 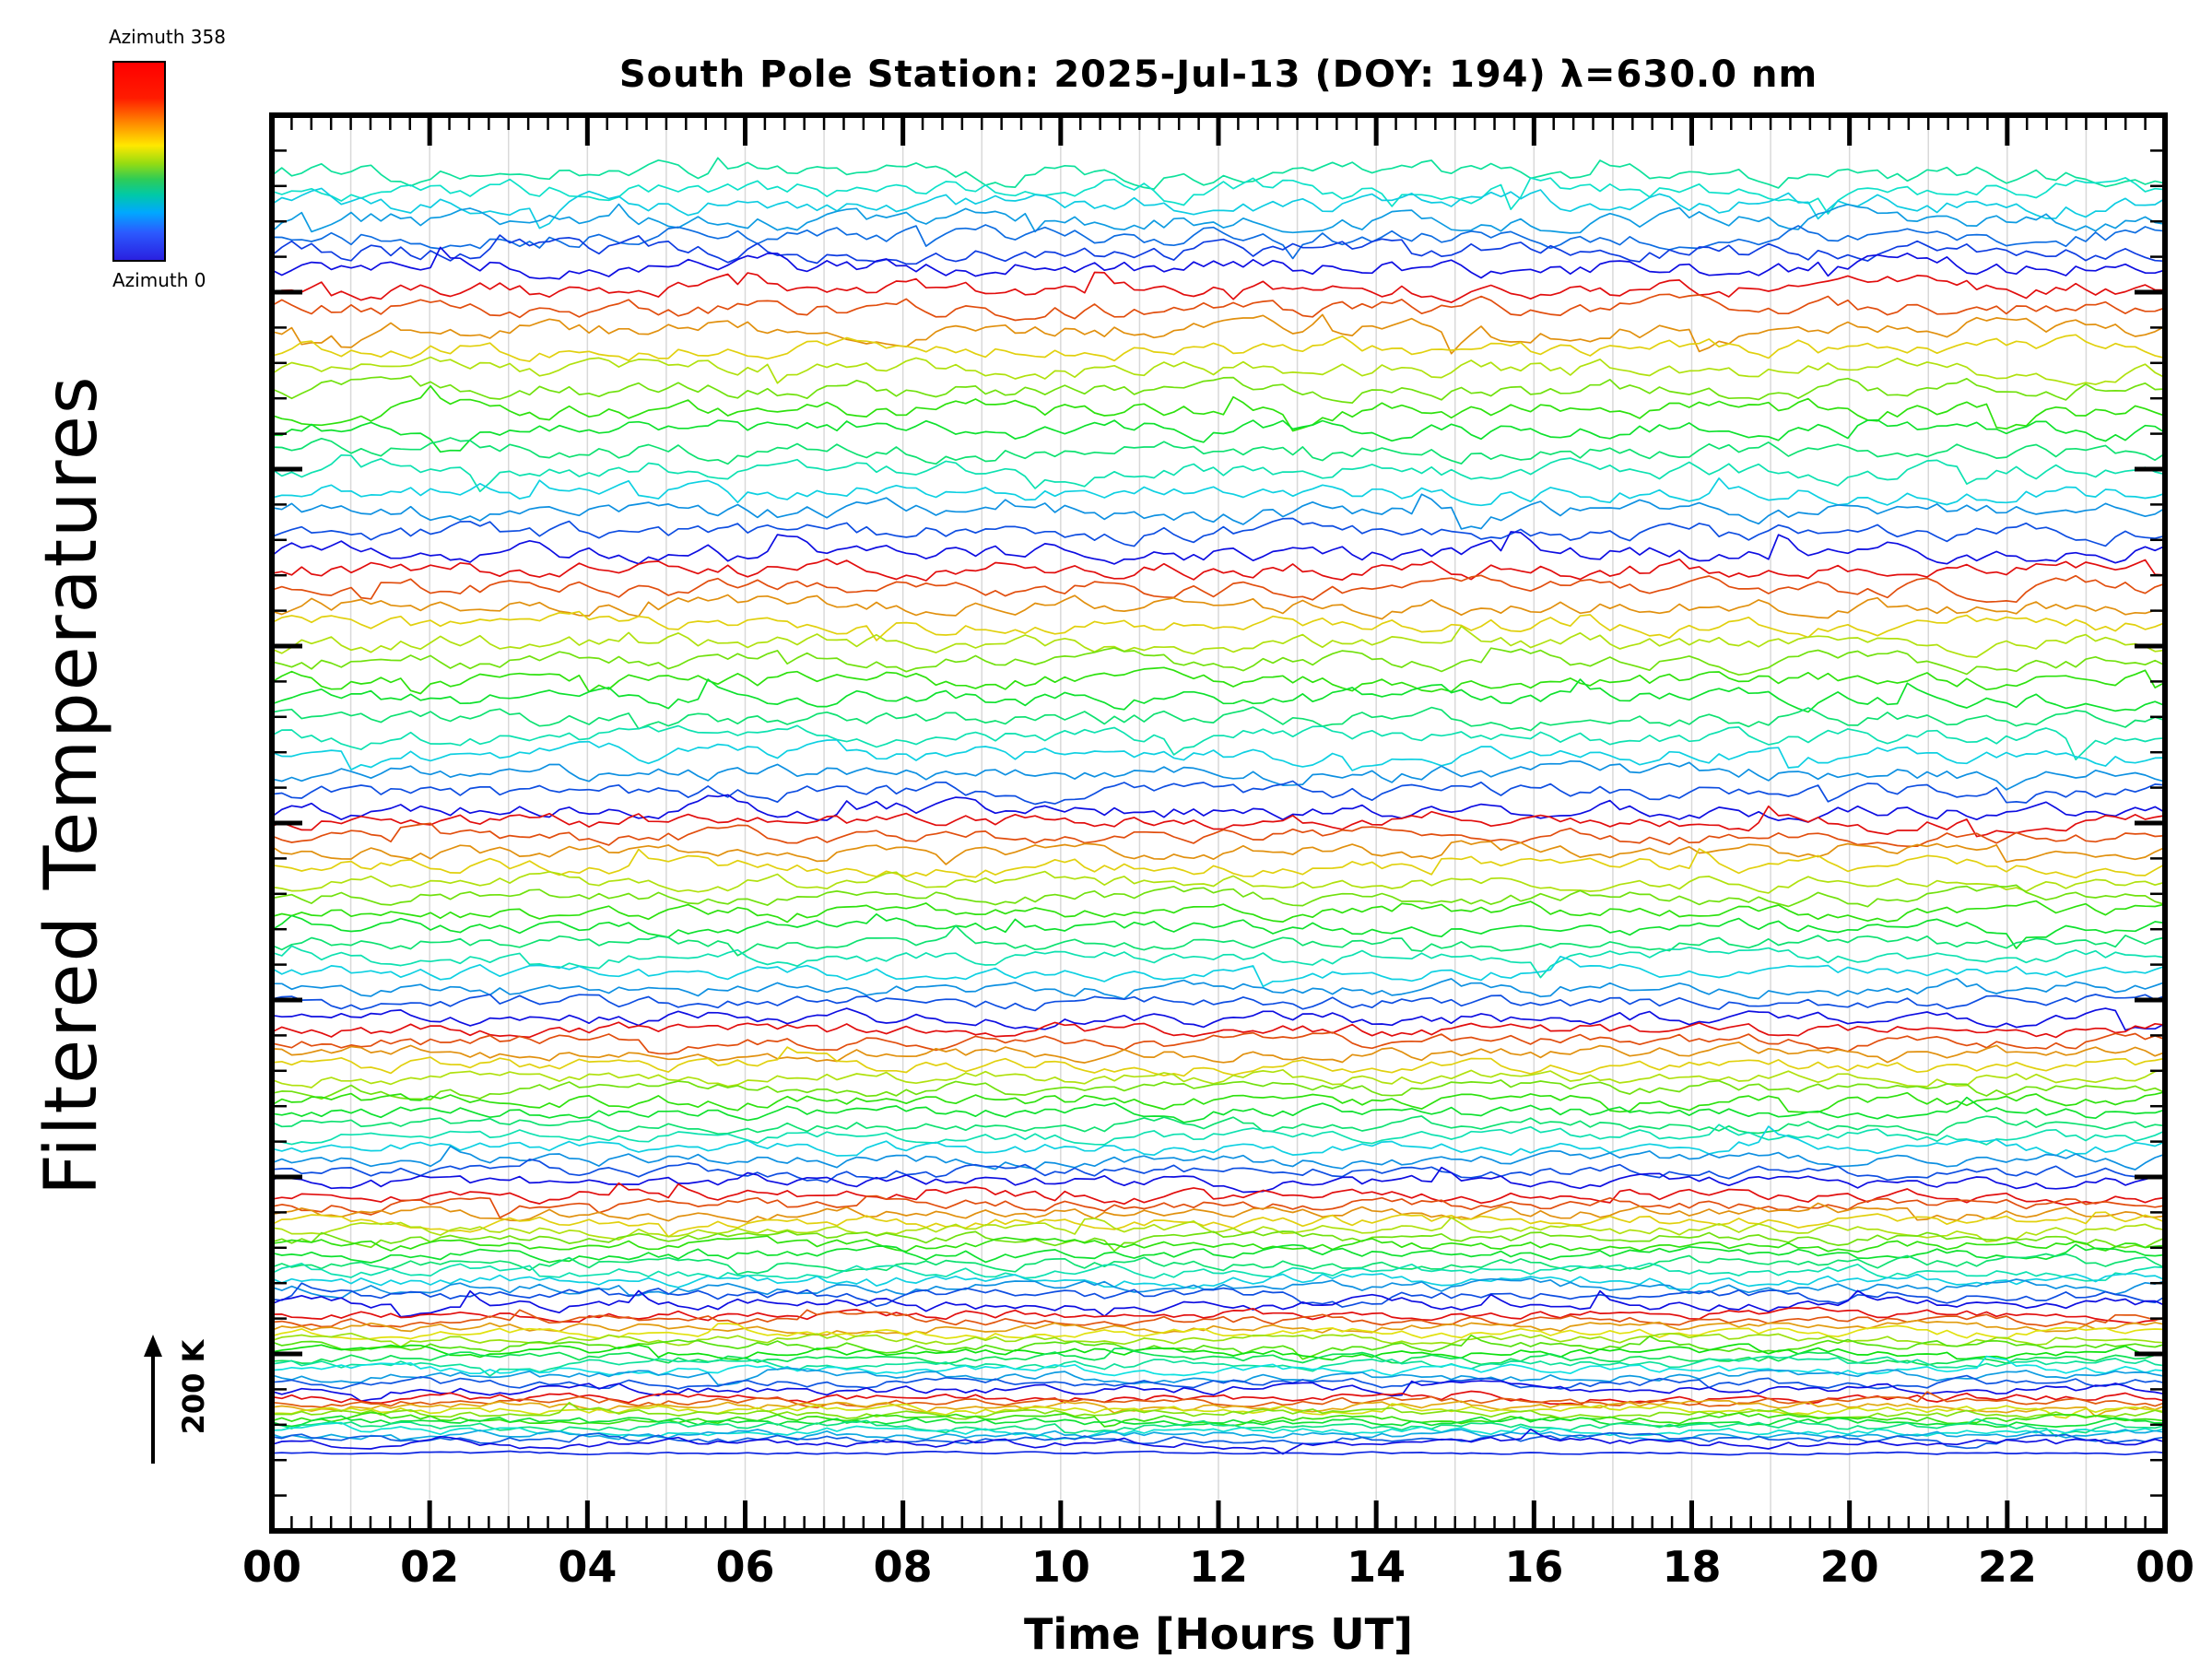 What do you see at coordinates (1218, 1634) in the screenshot?
I see `x-axis-label: Time [Hours UT]` at bounding box center [1218, 1634].